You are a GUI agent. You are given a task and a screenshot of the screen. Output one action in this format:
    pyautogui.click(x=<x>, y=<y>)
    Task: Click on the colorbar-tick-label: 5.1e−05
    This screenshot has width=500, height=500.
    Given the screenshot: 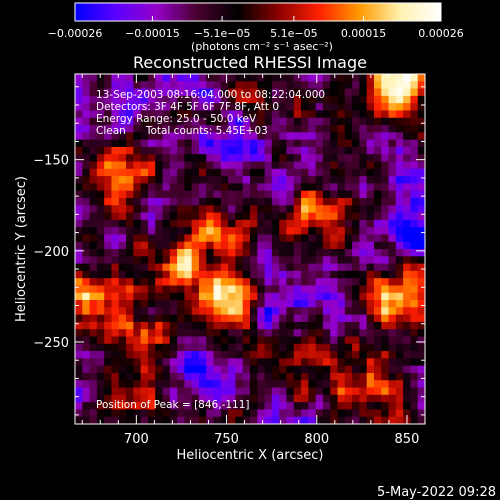 What is the action you would take?
    pyautogui.click(x=293, y=33)
    